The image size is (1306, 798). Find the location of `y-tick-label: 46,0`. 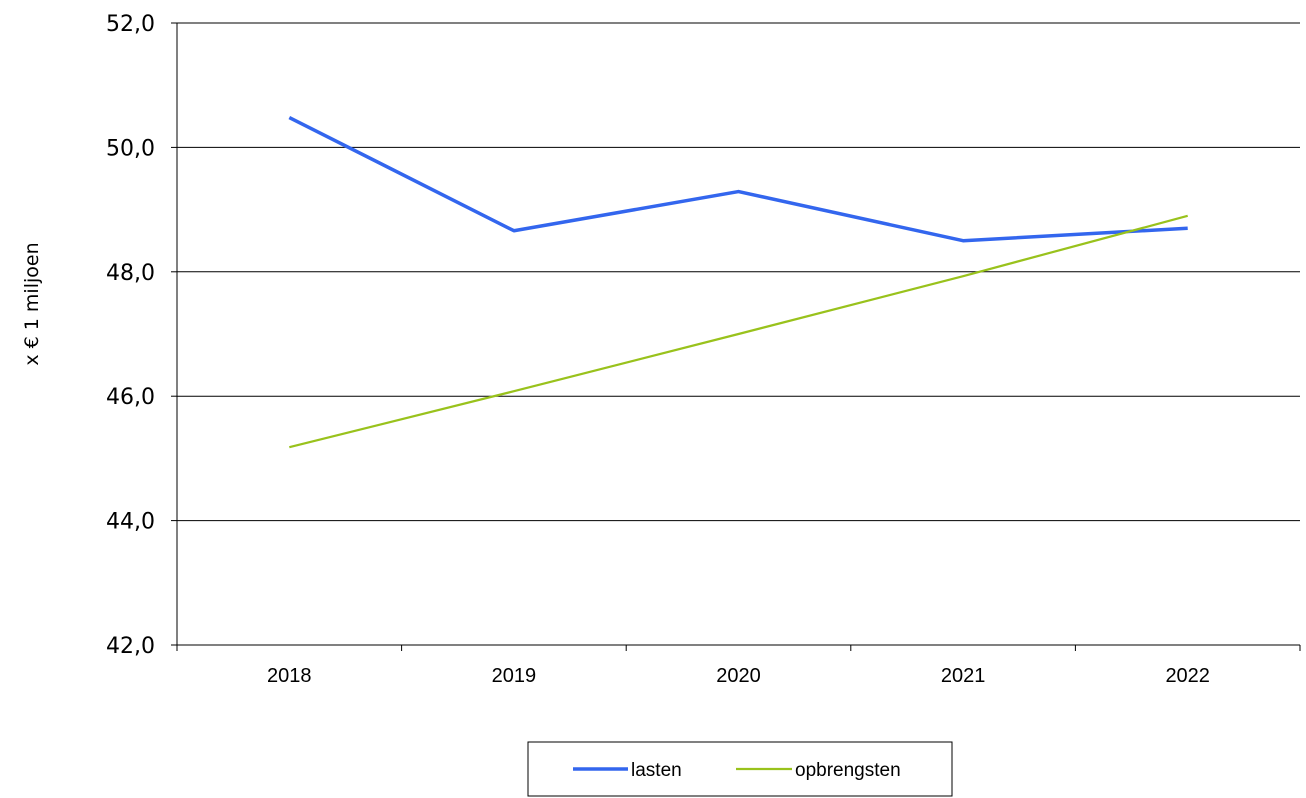

y-tick-label: 46,0 is located at coordinates (130, 397).